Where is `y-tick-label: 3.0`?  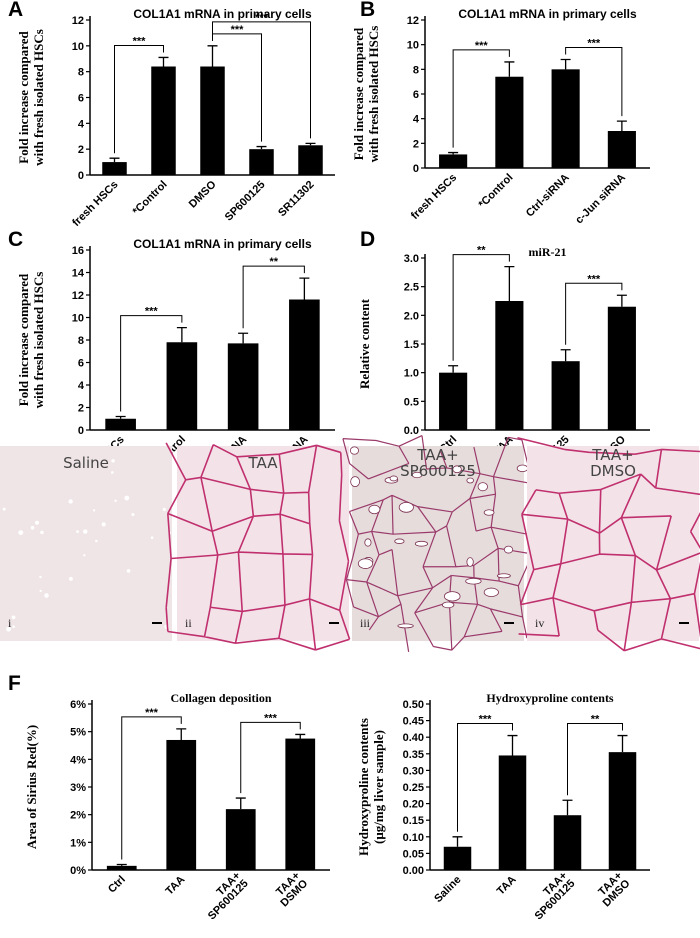 y-tick-label: 3.0 is located at coordinates (411, 259).